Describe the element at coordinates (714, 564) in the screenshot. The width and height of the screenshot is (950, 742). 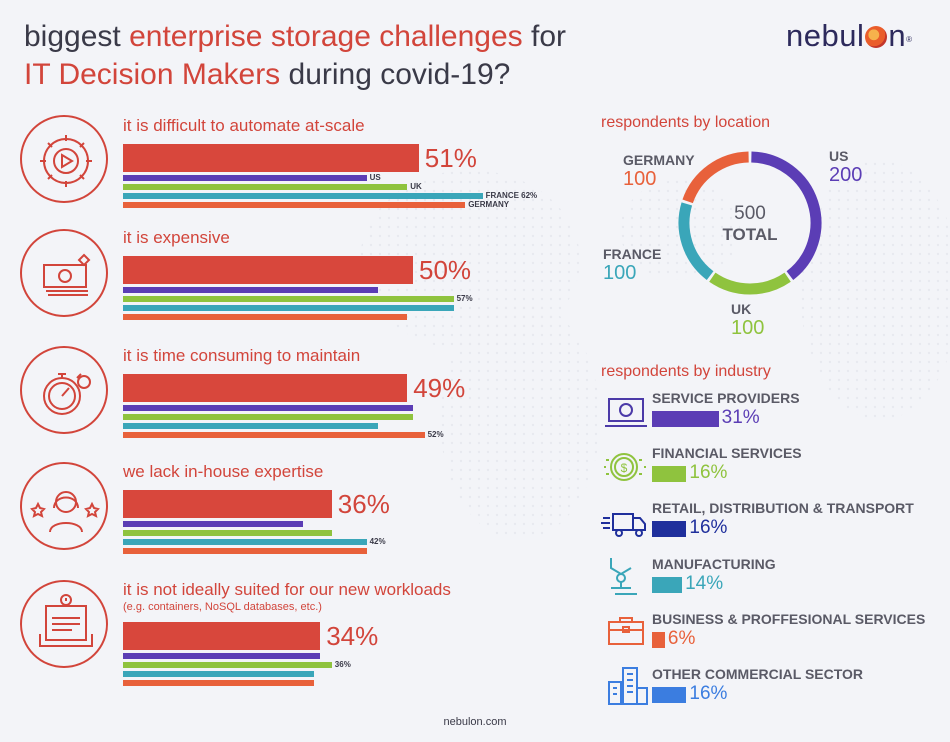
I see `industry-label: MANUFACTURING` at that location.